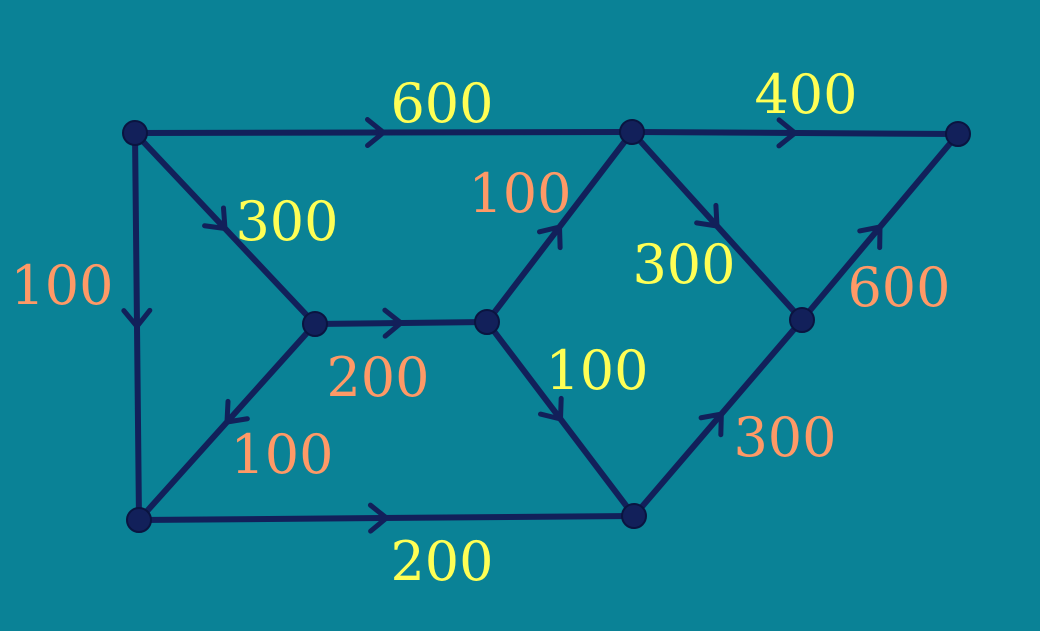  I want to click on weight-label-A-D: 300, so click(286, 221).